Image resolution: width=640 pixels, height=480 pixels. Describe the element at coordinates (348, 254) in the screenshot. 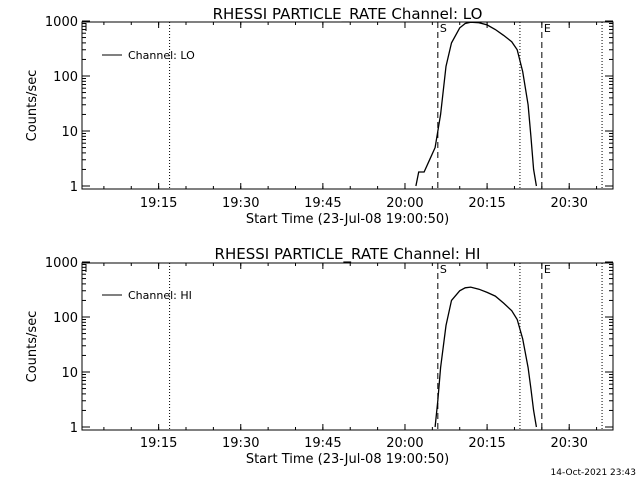

I see `chart-title: RHESSI PARTICLE_RATE Channel: HI` at that location.